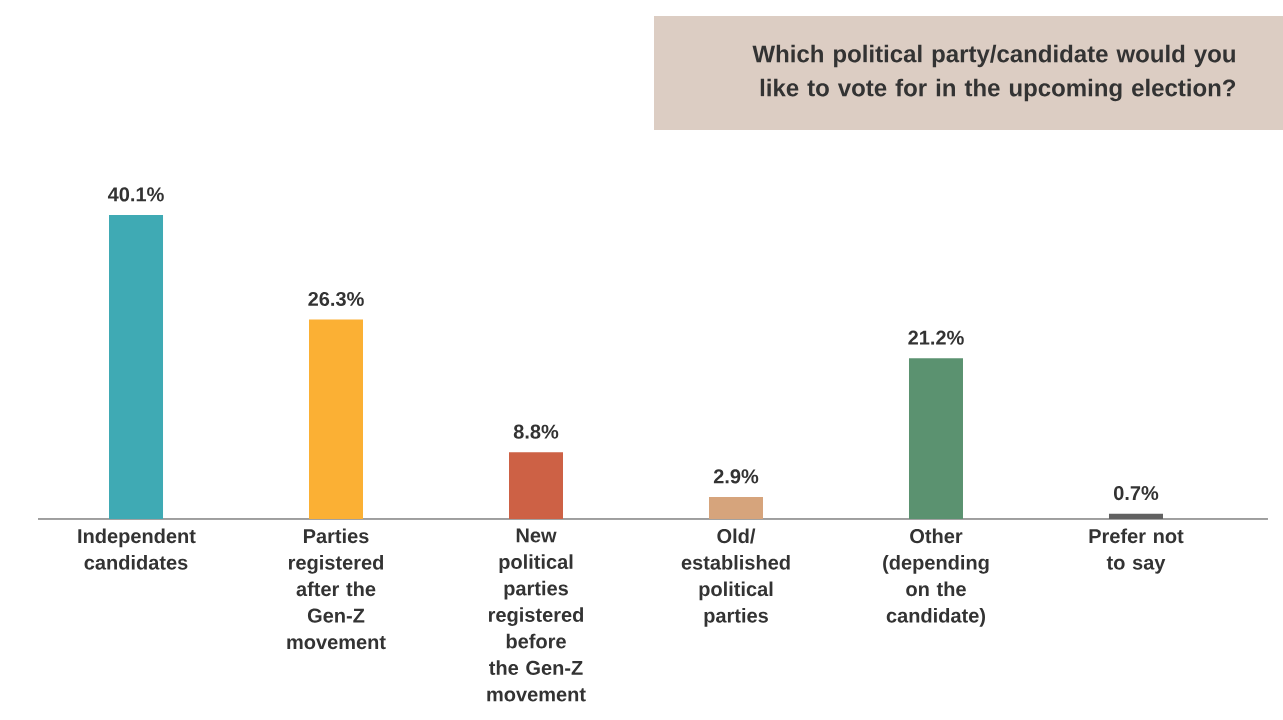 The image size is (1283, 720). I want to click on chart-title: Which political party/candidate would you like to vote for in the upcoming election?, so click(994, 73).